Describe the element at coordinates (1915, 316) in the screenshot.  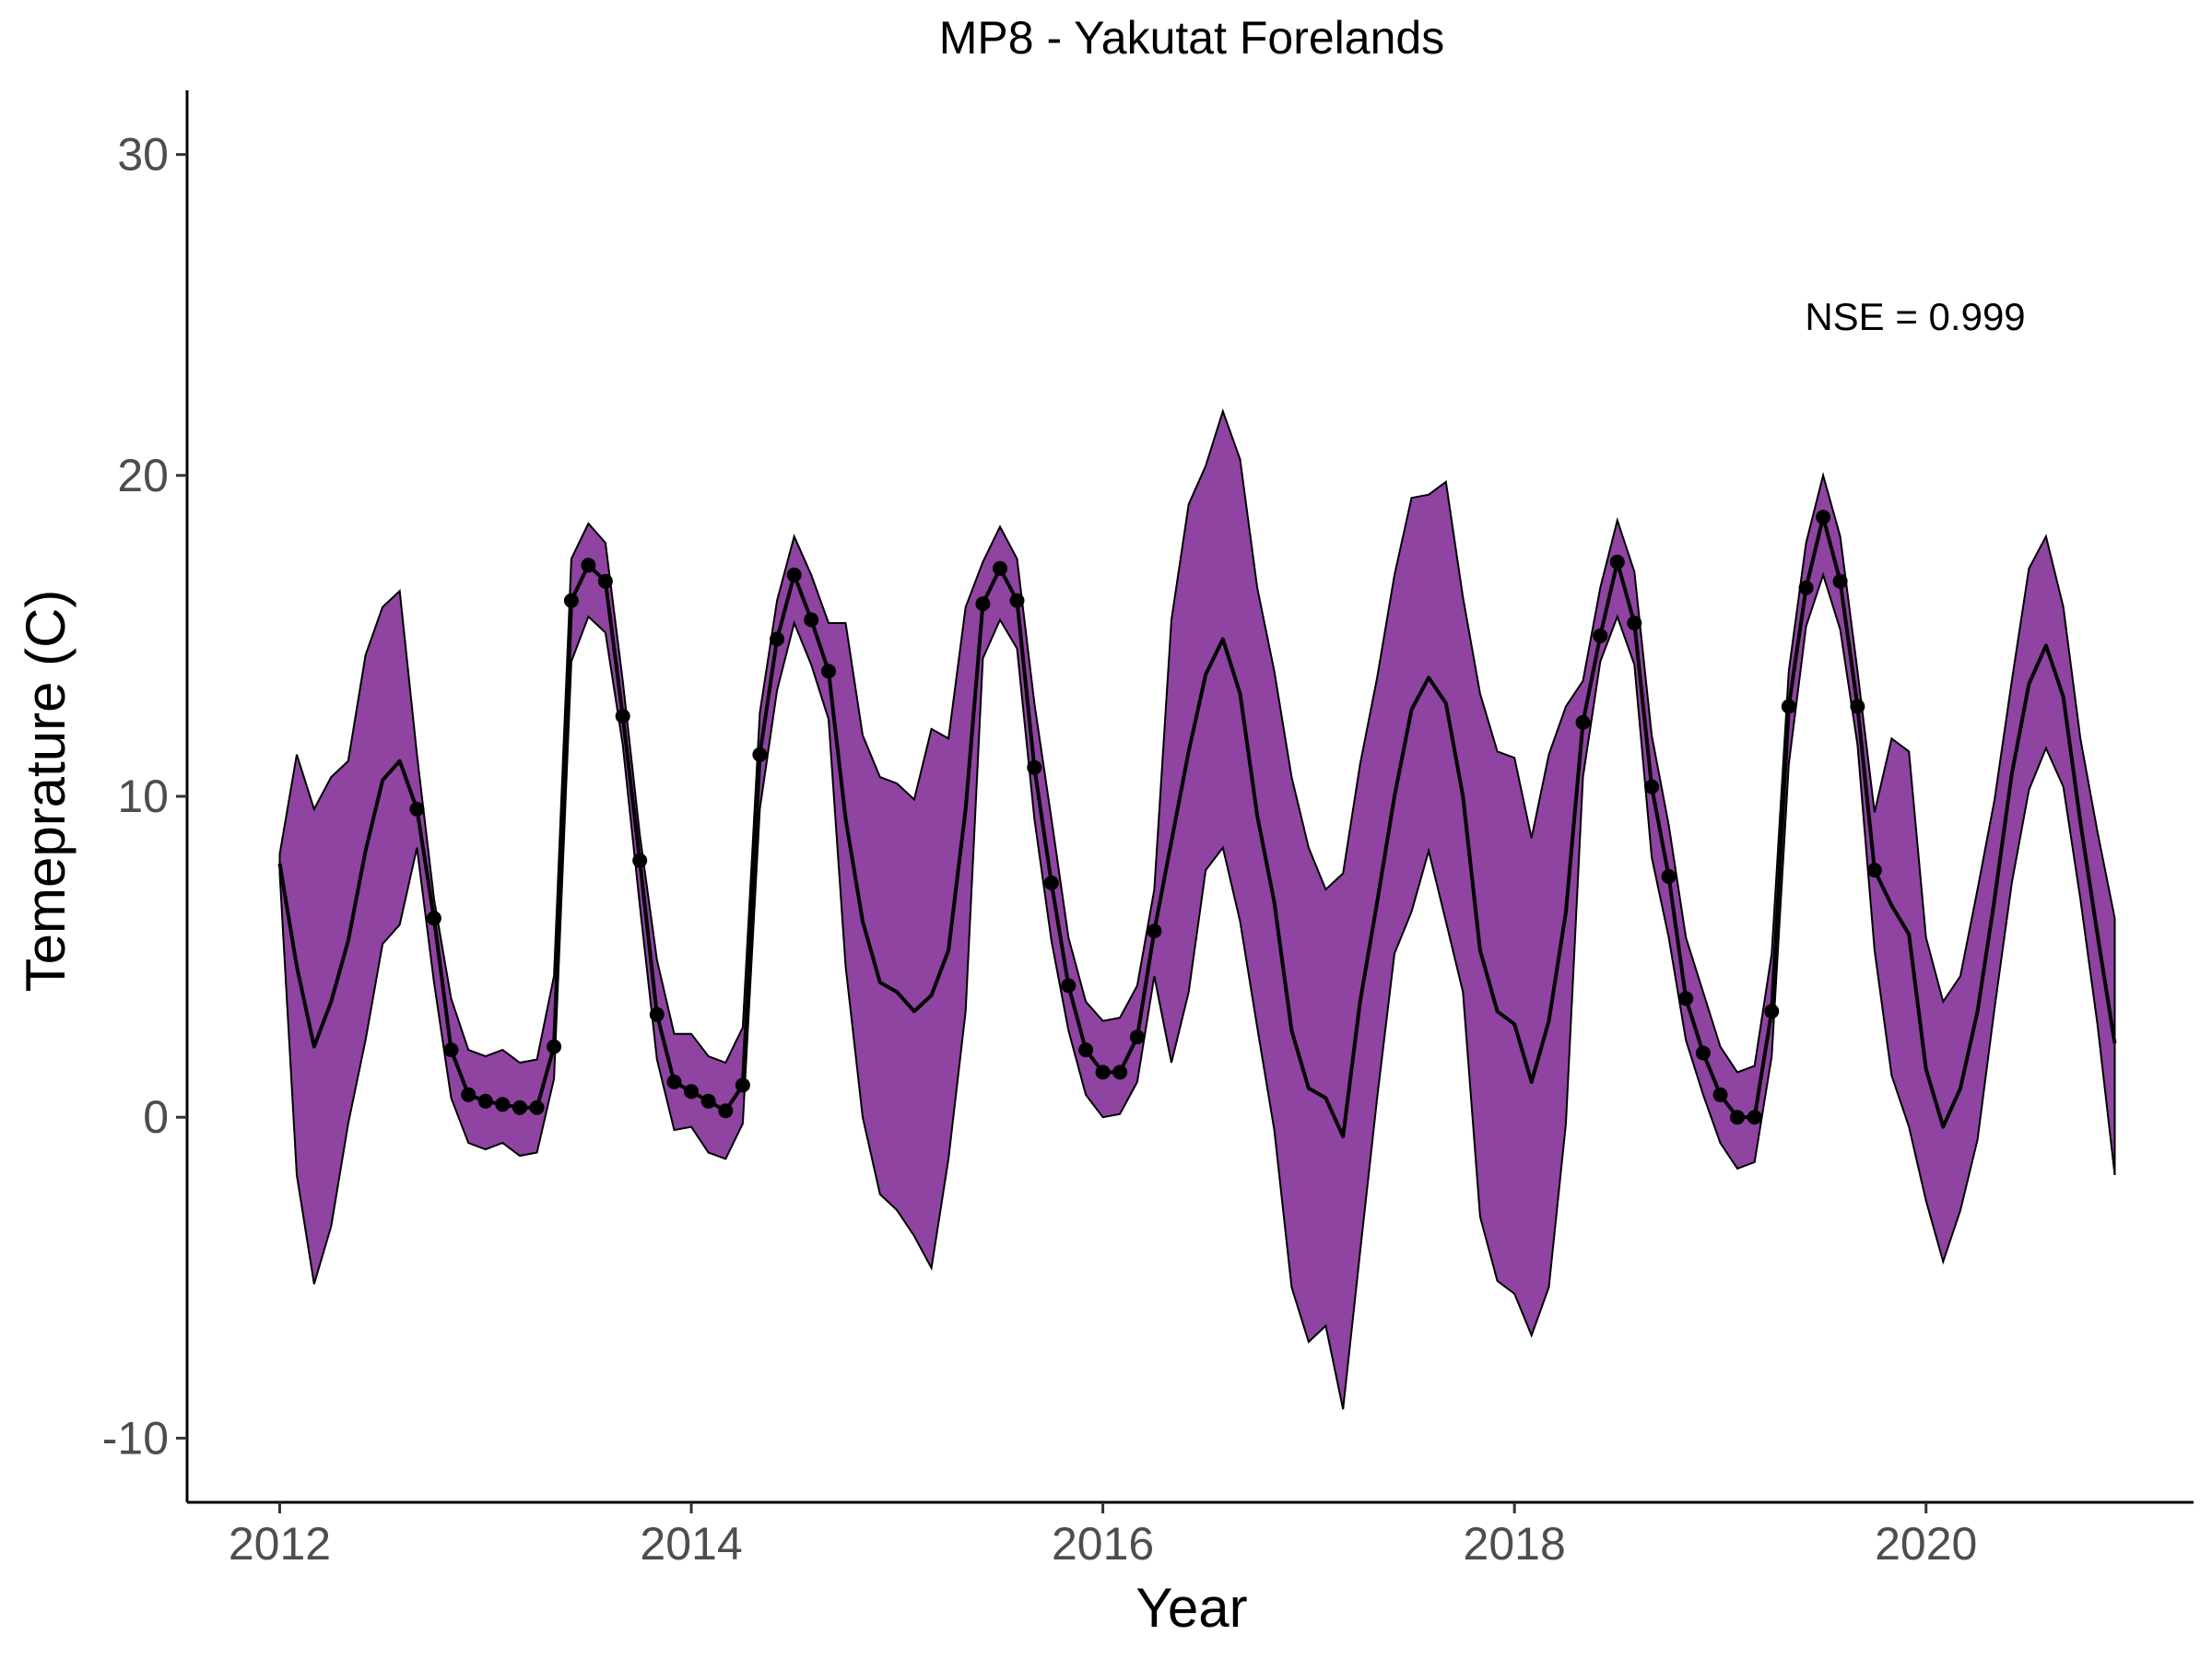
I see `nse-annotation: NSE = 0.999` at that location.